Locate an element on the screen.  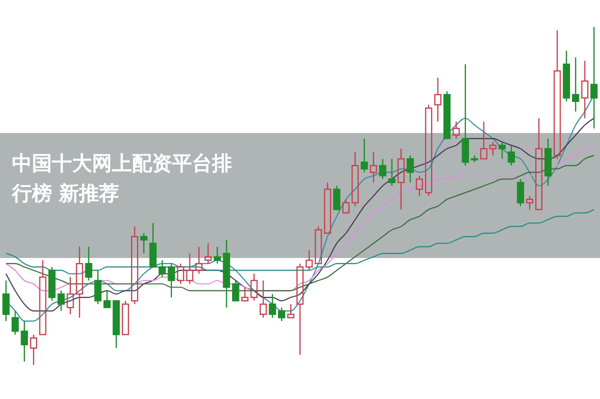
text: 中国十大网上配资平台排行榜 新推荐 is located at coordinates (121, 178).